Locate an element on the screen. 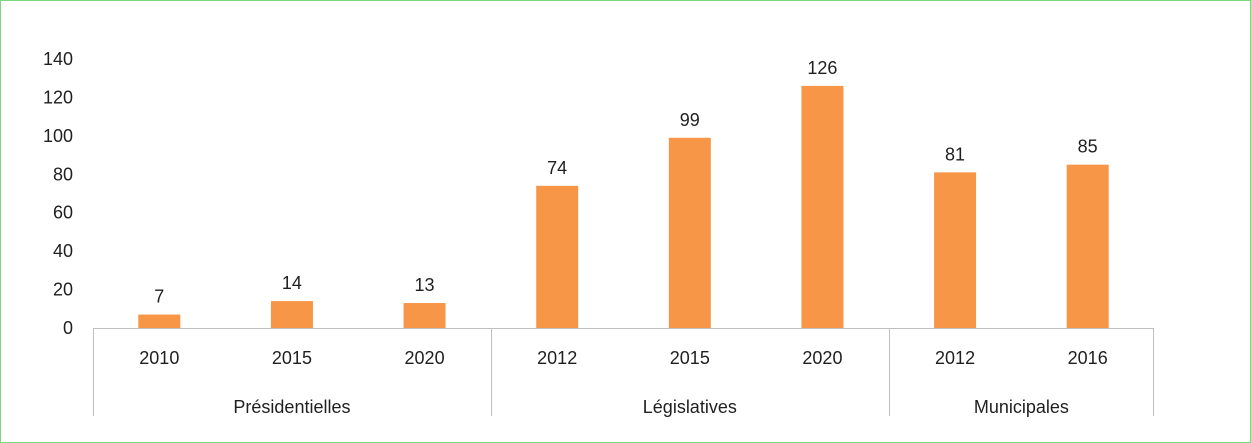 Image resolution: width=1251 pixels, height=443 pixels. x-tick-label: 2016 is located at coordinates (1088, 358).